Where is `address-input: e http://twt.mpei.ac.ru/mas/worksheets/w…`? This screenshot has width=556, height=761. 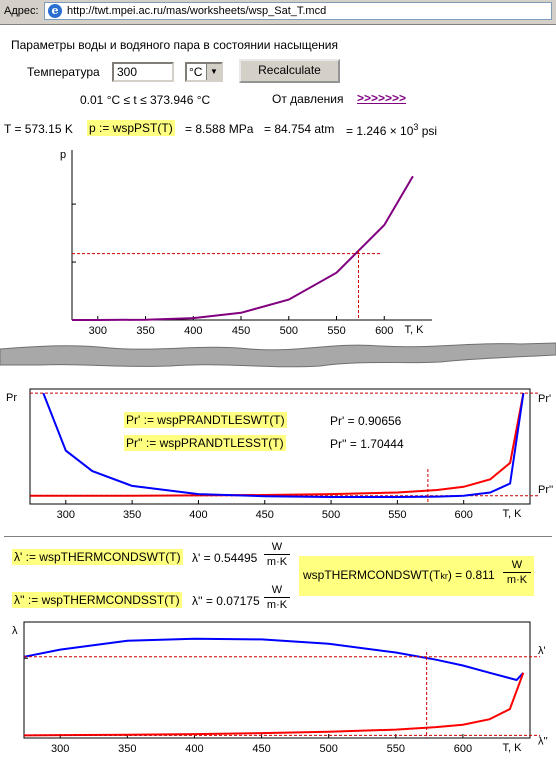
address-input: e http://twt.mpei.ac.ru/mas/worksheets/w… is located at coordinates (298, 11).